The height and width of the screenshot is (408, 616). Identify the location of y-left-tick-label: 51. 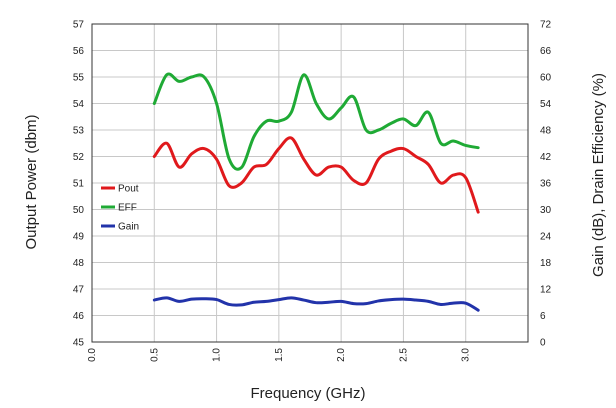
(79, 184).